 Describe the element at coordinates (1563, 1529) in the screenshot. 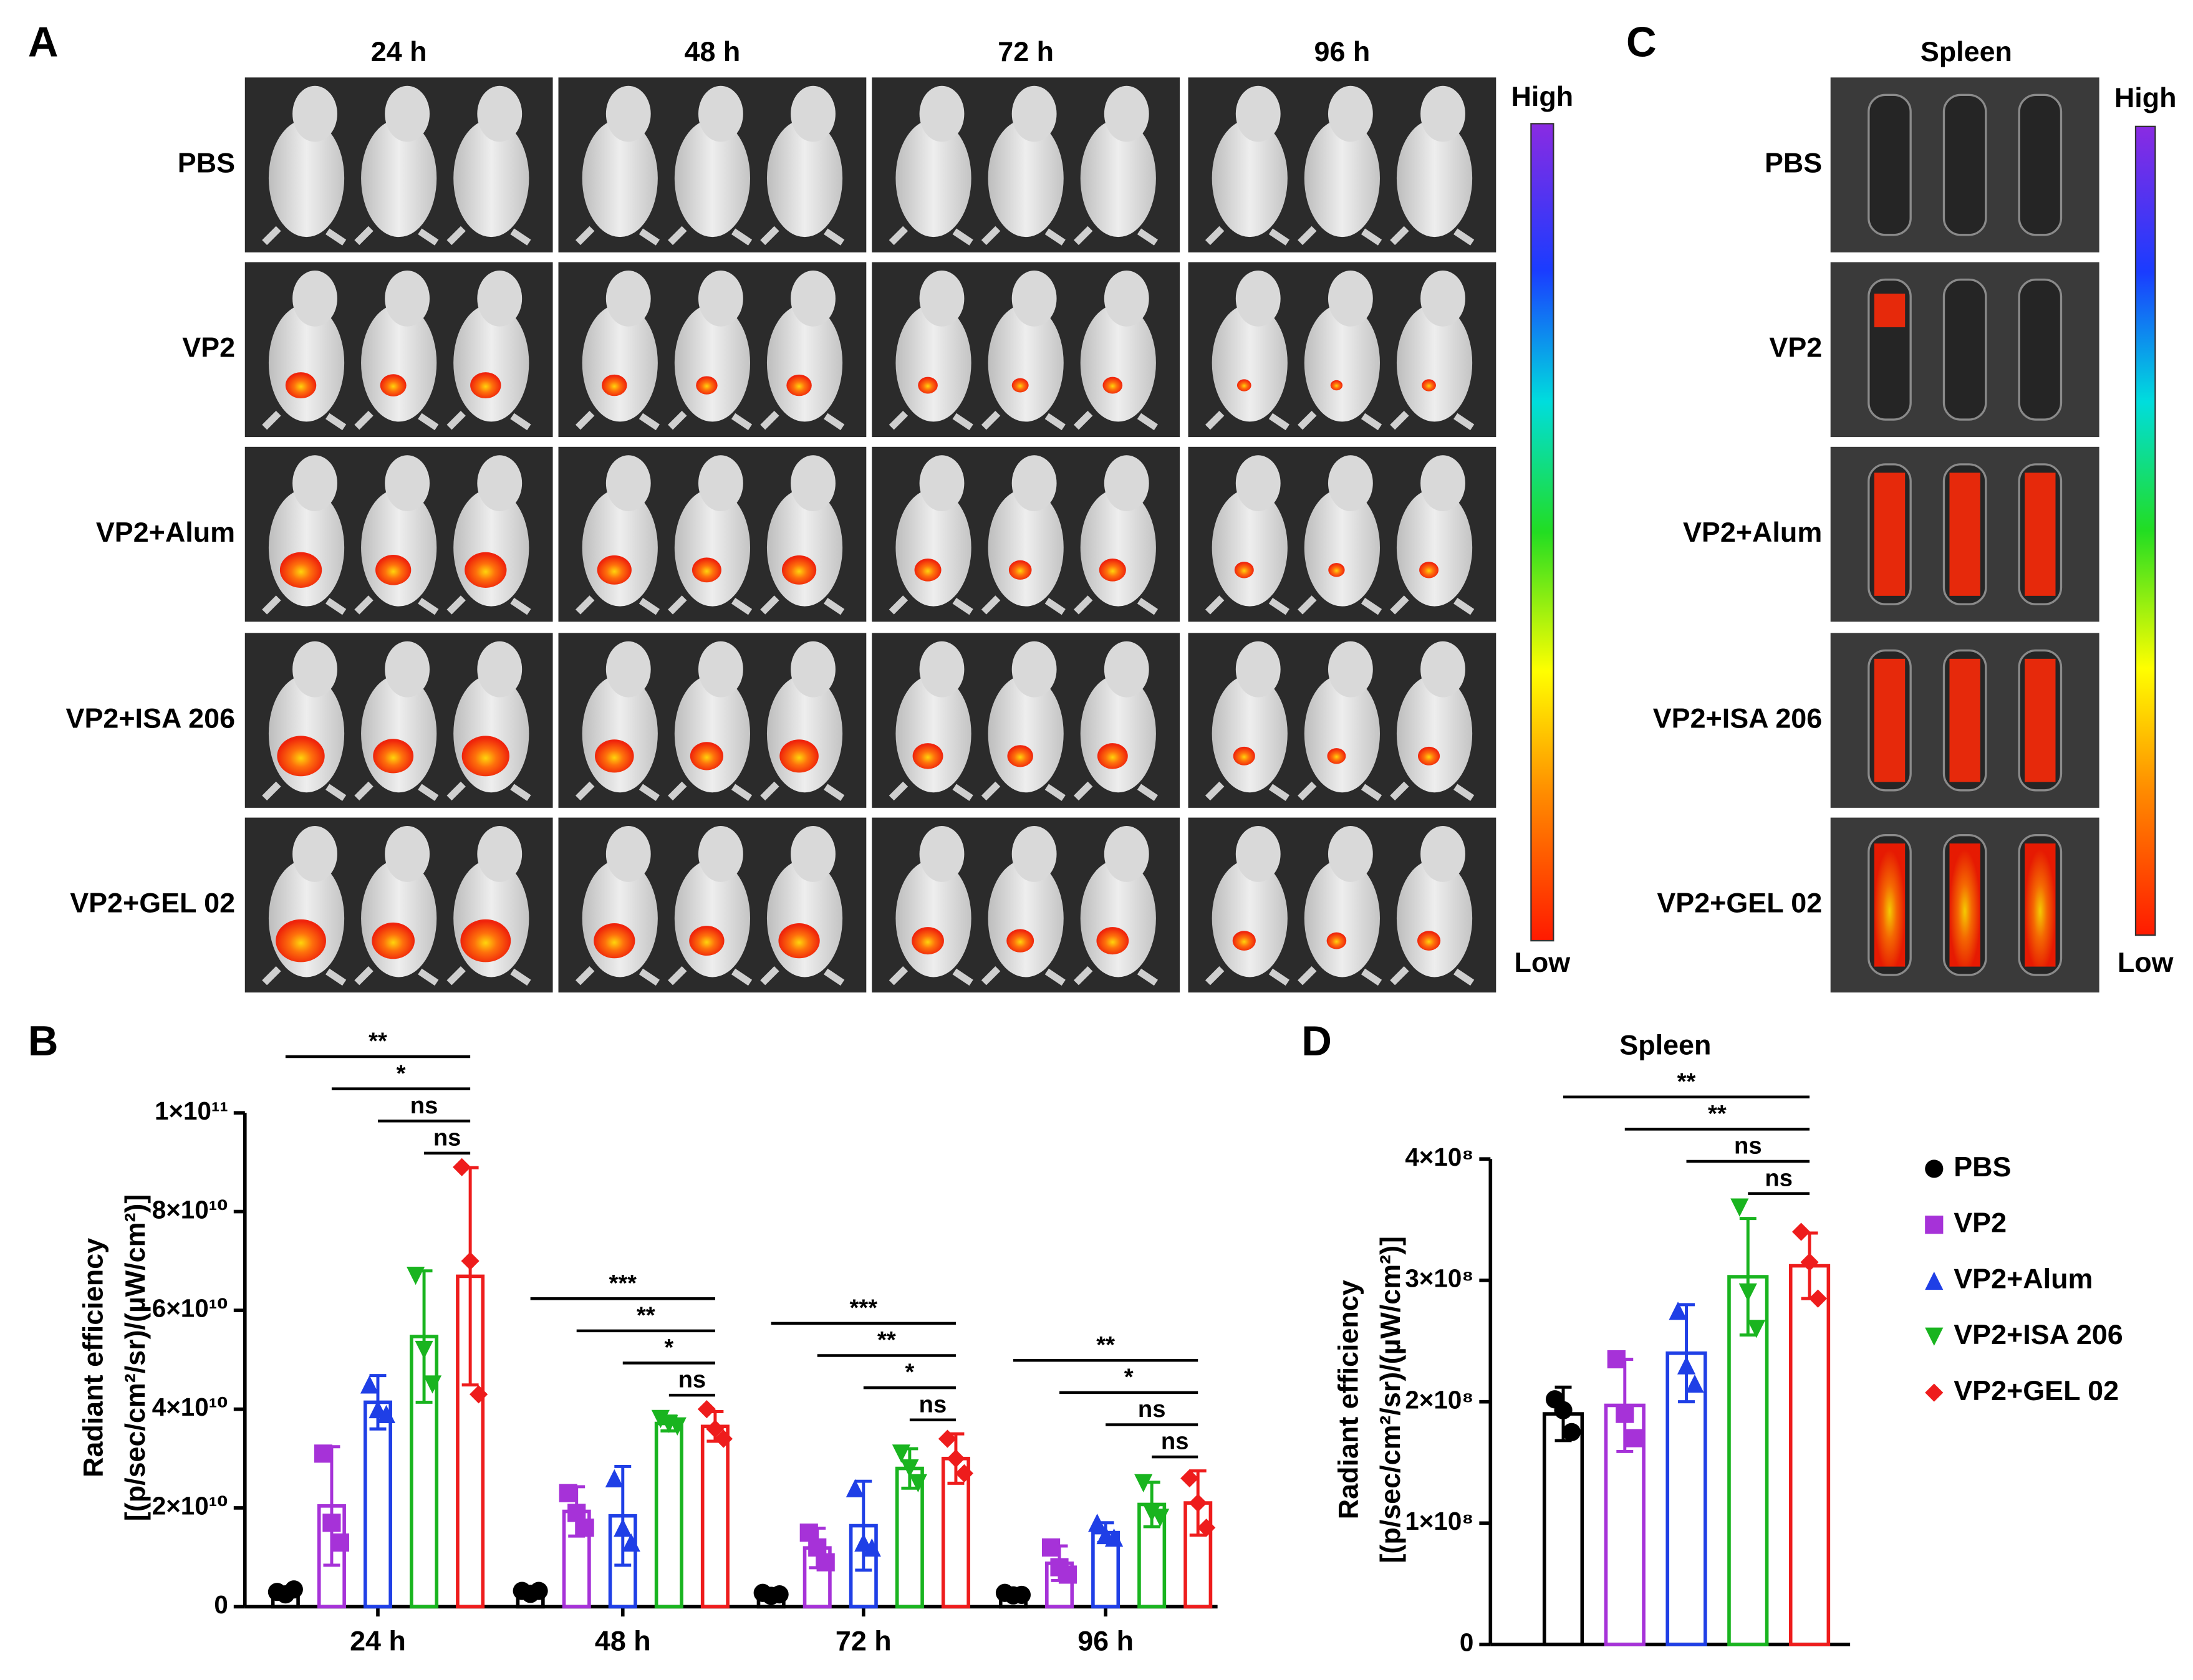

I see `bar` at that location.